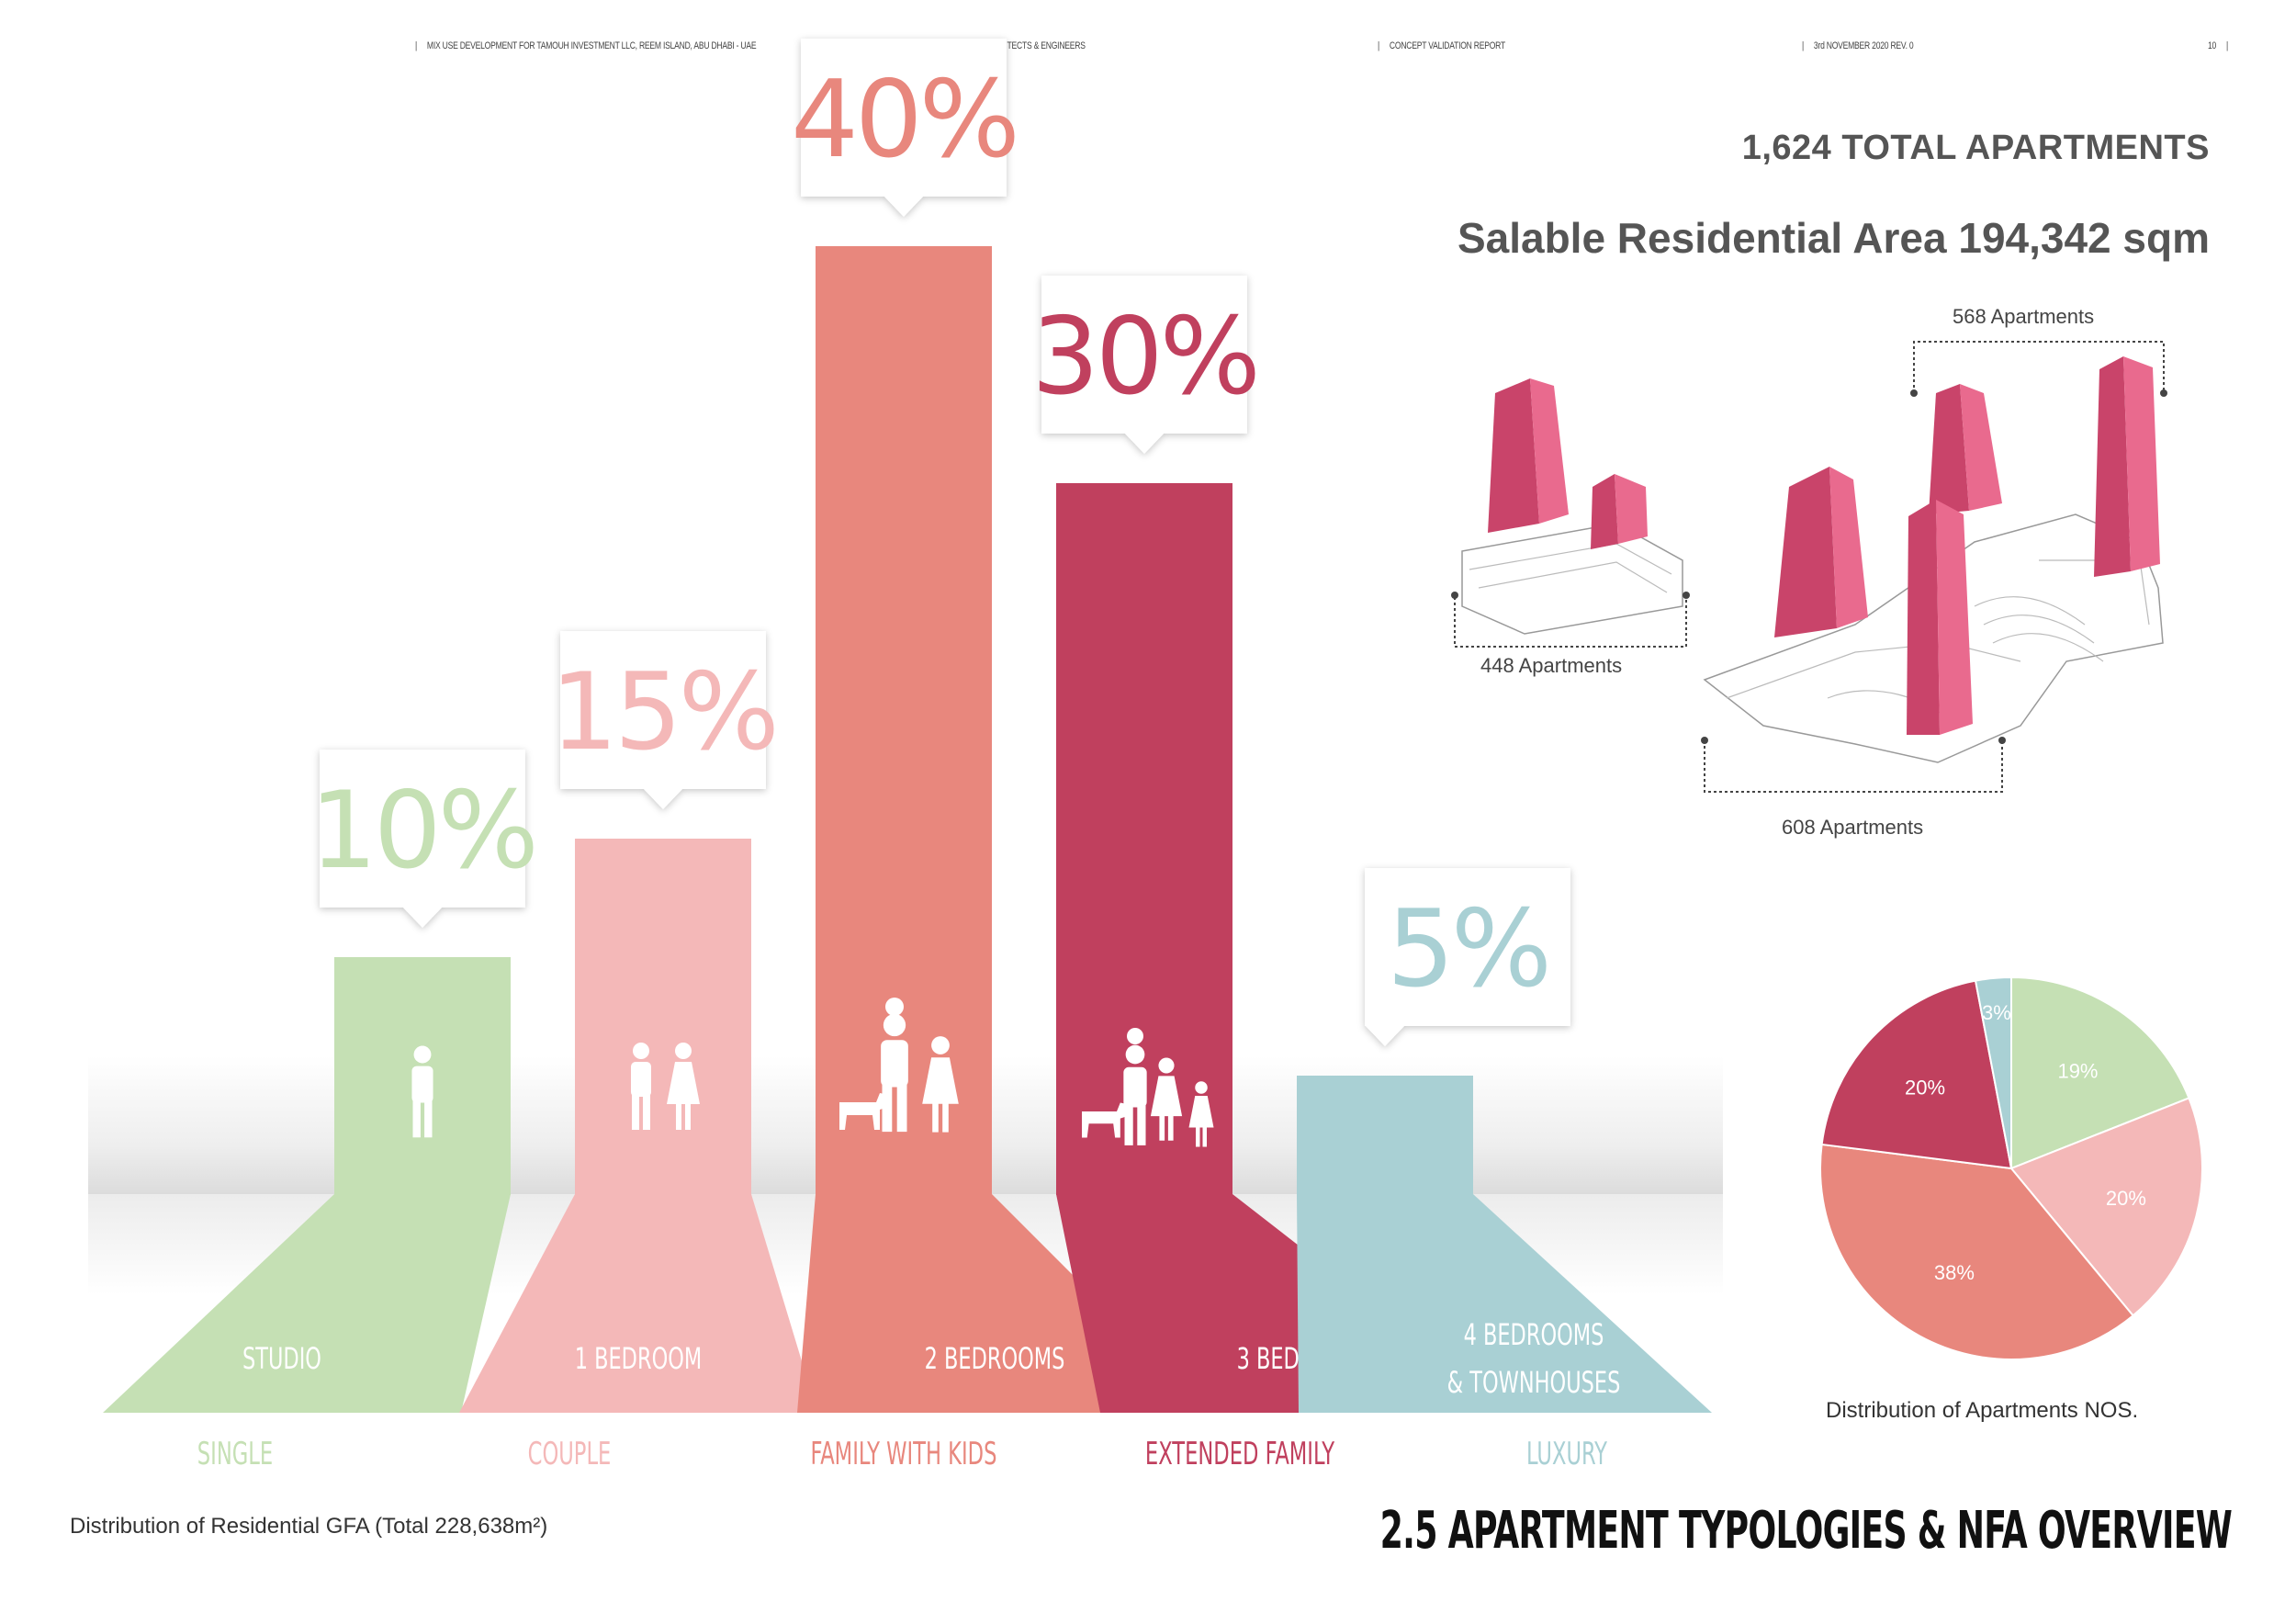 The width and height of the screenshot is (2296, 1624). Describe the element at coordinates (1806, 1531) in the screenshot. I see `section-title: 2.5 APARTMENT TYPOLOGIES & NFA OVERVIEW` at that location.